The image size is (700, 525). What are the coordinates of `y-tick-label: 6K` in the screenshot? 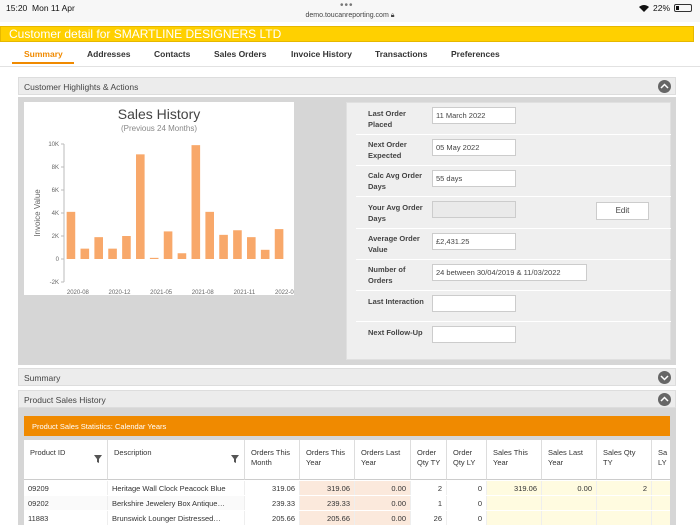 It's located at (55, 191).